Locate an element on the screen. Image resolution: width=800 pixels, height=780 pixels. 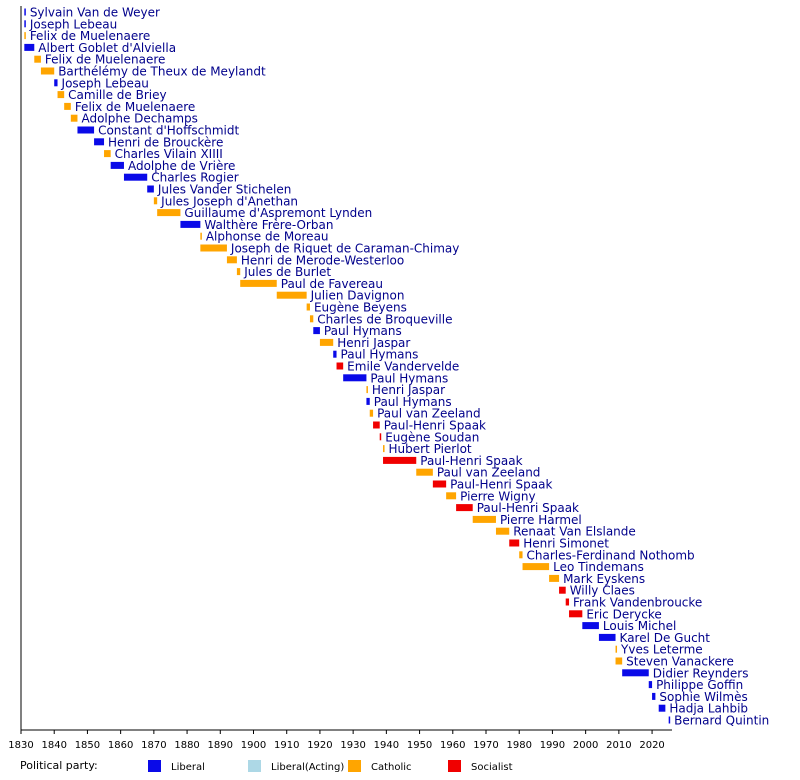
legend-label: Socialist is located at coordinates (492, 767).